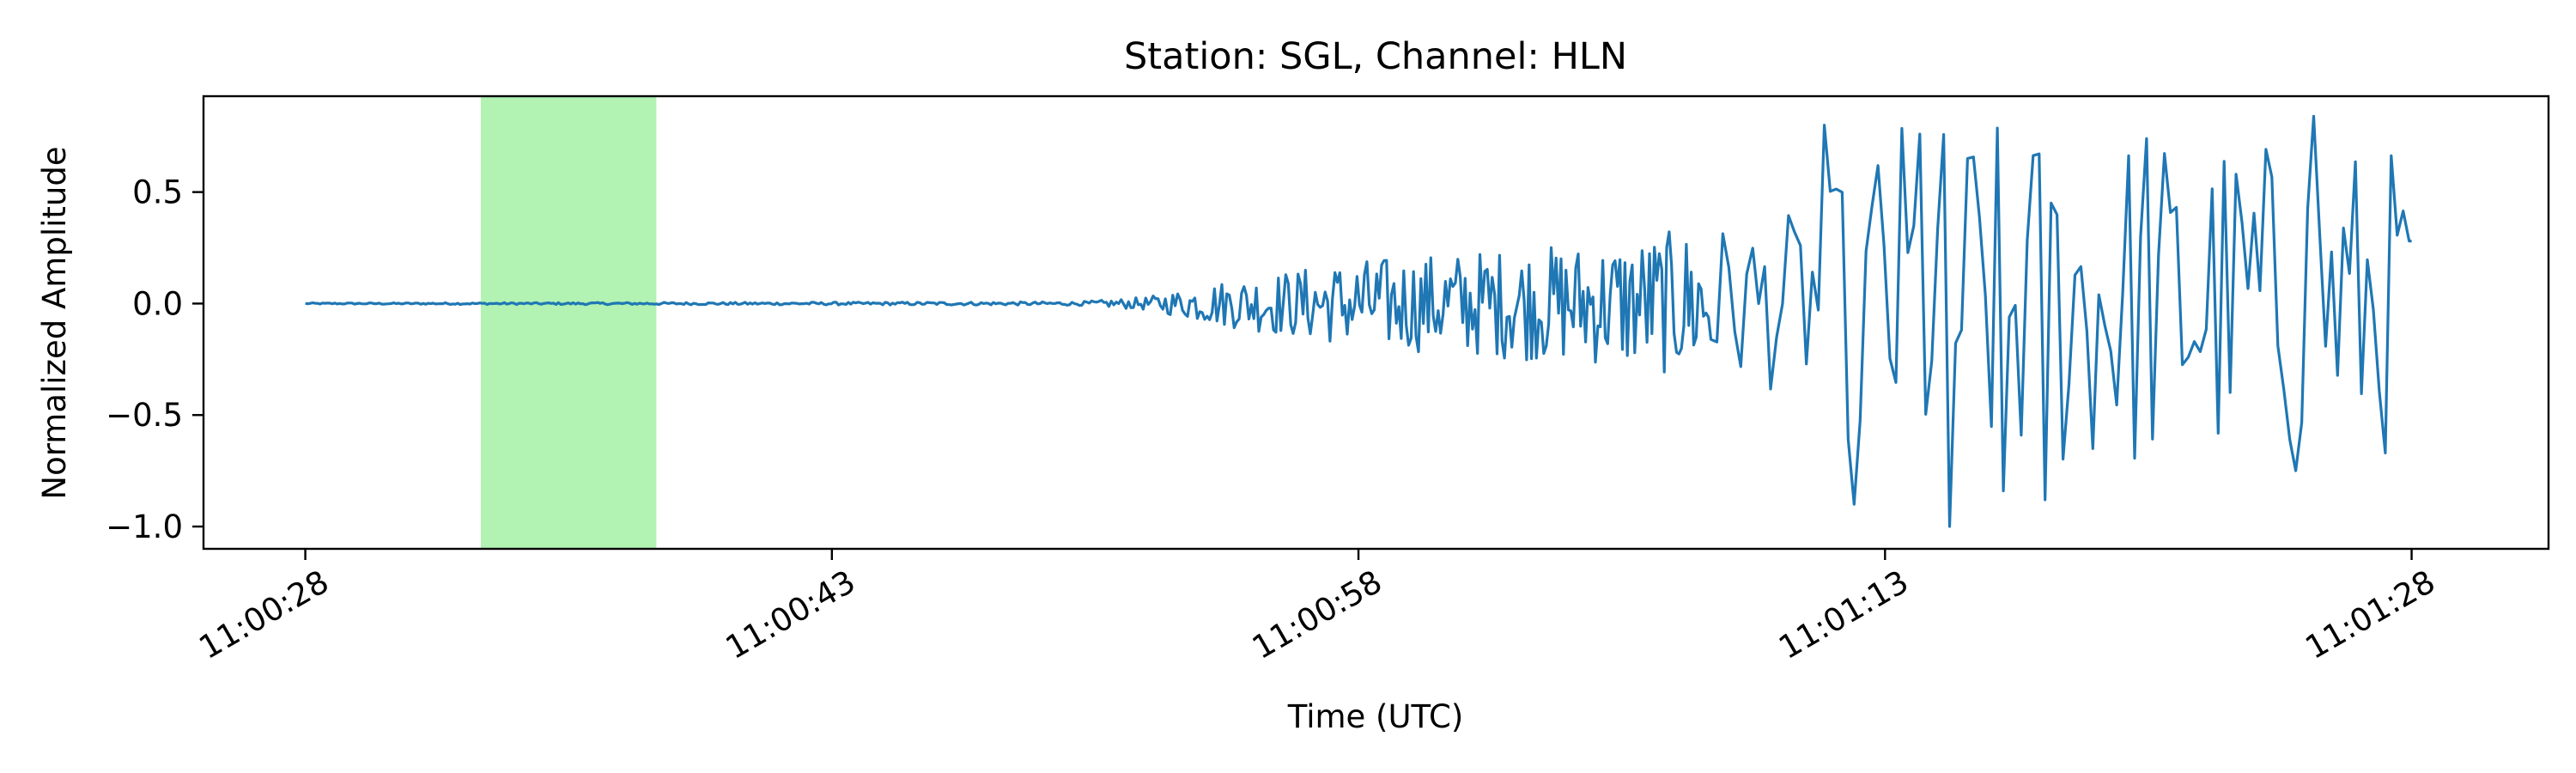  Describe the element at coordinates (55, 322) in the screenshot. I see `y-axis-label: Normalized Amplitude` at that location.